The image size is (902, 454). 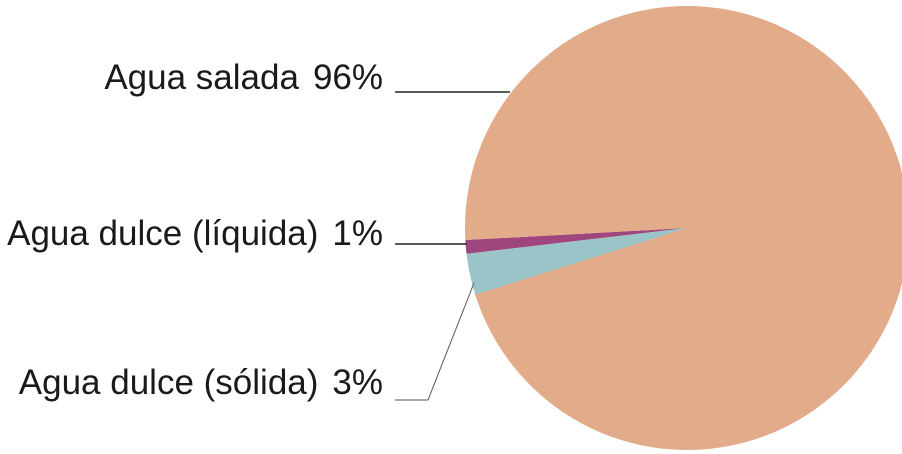 I want to click on slice-label: Agua dulce (sólida) 3%, so click(x=201, y=382).